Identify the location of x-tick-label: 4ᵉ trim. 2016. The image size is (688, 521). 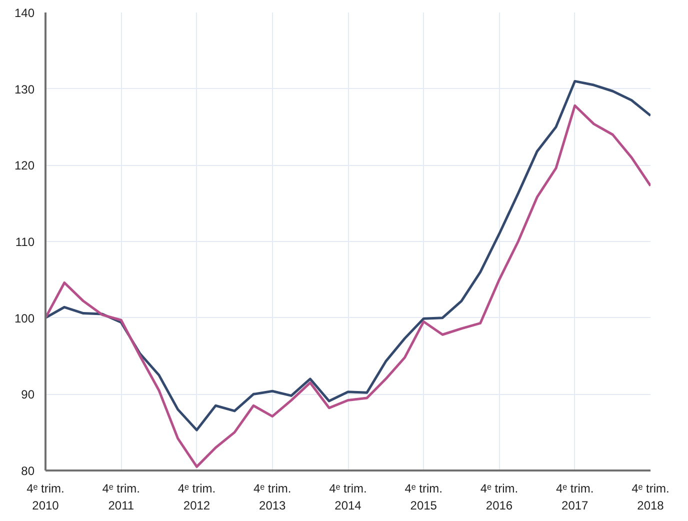
(499, 497).